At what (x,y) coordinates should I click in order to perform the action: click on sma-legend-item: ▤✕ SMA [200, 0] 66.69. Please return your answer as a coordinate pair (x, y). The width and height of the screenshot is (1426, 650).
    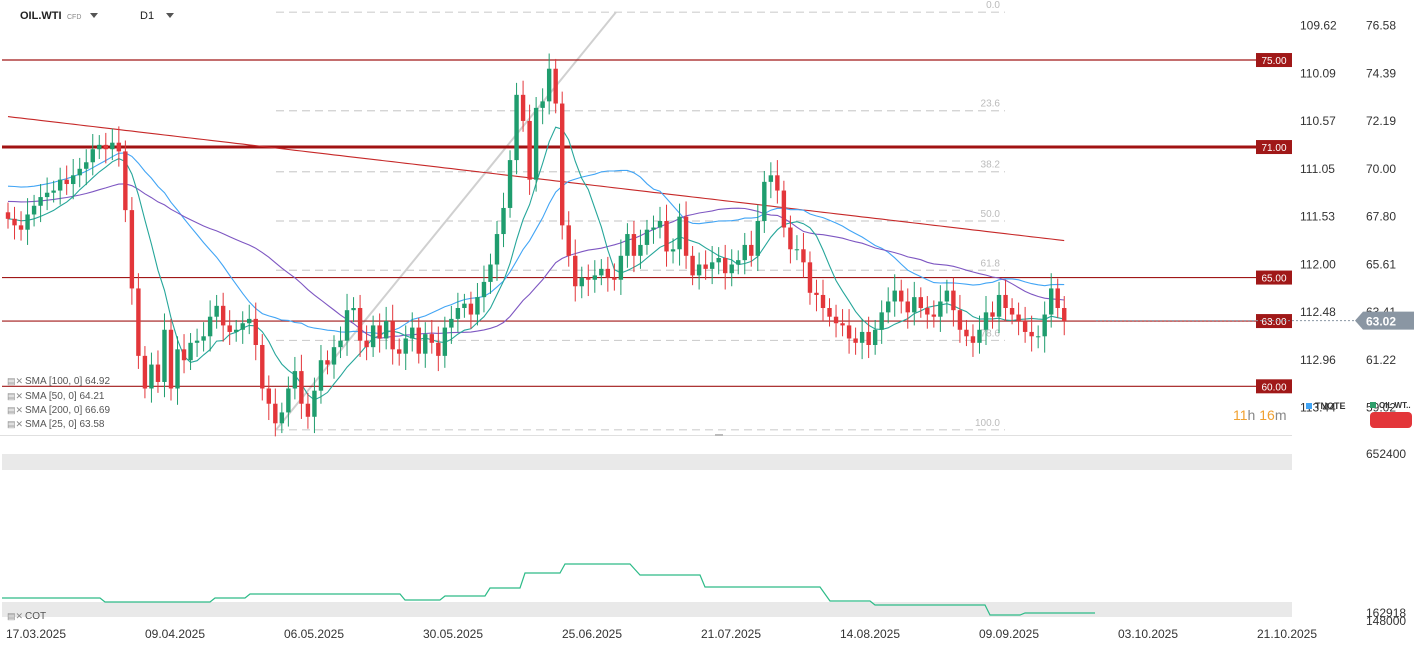
    Looking at the image, I should click on (58, 410).